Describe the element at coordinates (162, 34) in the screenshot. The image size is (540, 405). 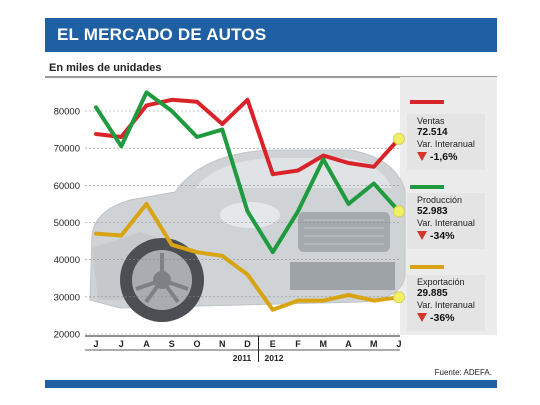
I see `chart-title: EL MERCADO DE AUTOS` at that location.